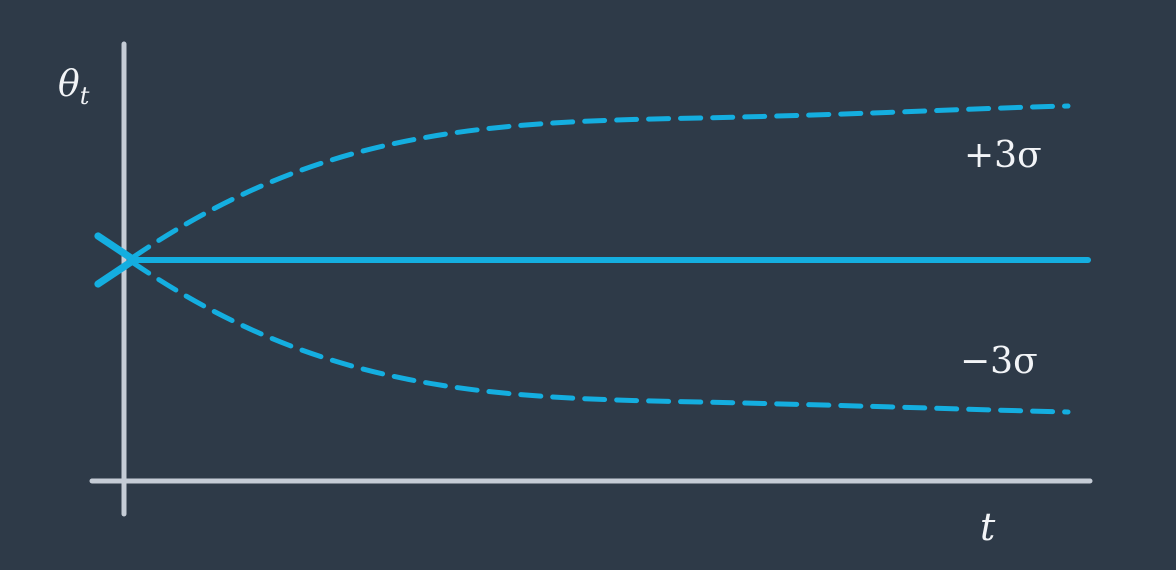 This screenshot has height=570, width=1176. What do you see at coordinates (988, 527) in the screenshot?
I see `x-axis-label: t` at bounding box center [988, 527].